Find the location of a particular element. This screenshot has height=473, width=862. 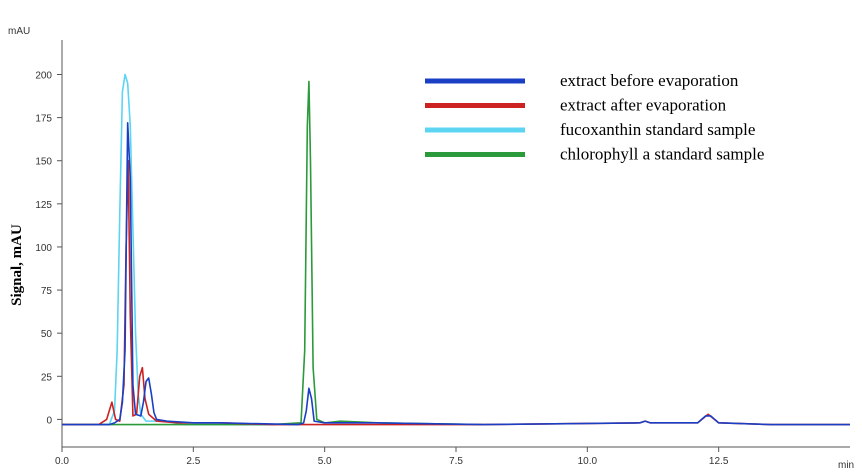

y-tick-label: 150 is located at coordinates (43, 162).